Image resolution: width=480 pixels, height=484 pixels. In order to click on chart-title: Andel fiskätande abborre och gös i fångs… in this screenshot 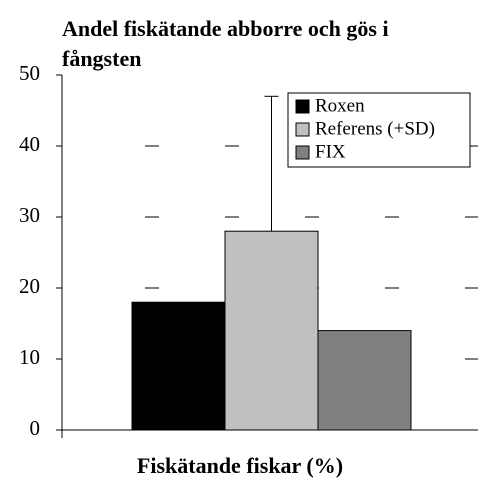, I will do `click(225, 43)`.